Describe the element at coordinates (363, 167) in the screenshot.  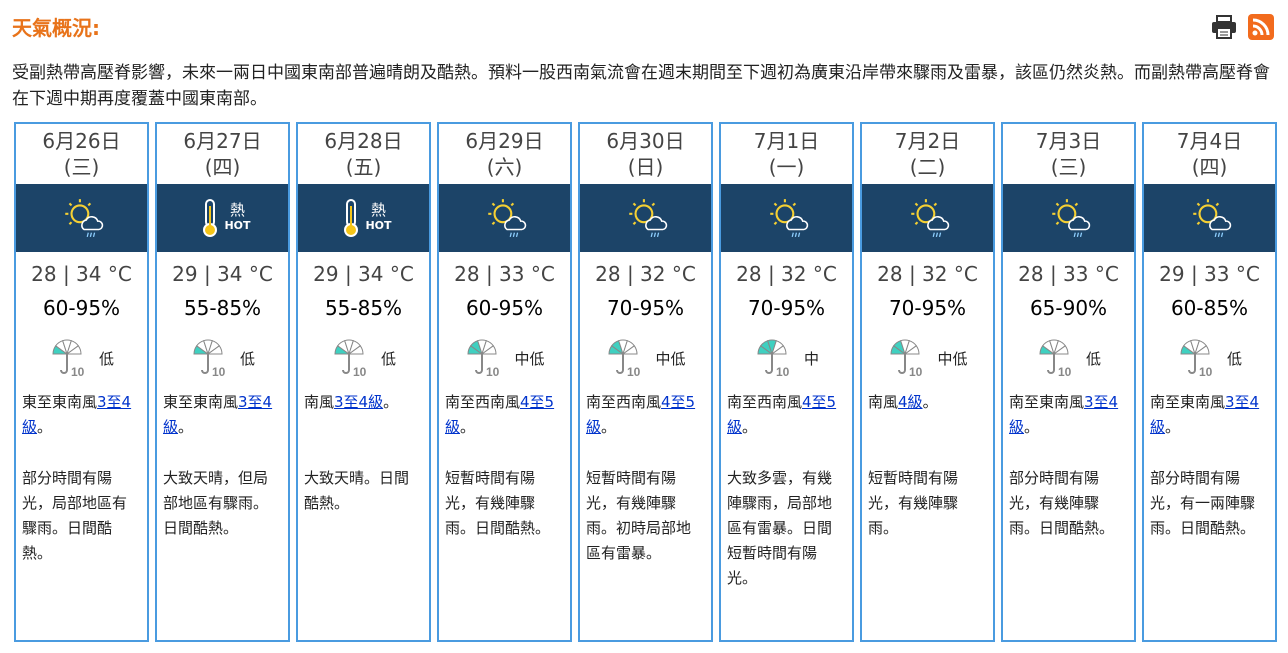
I see `forecast-weekday: (五)` at that location.